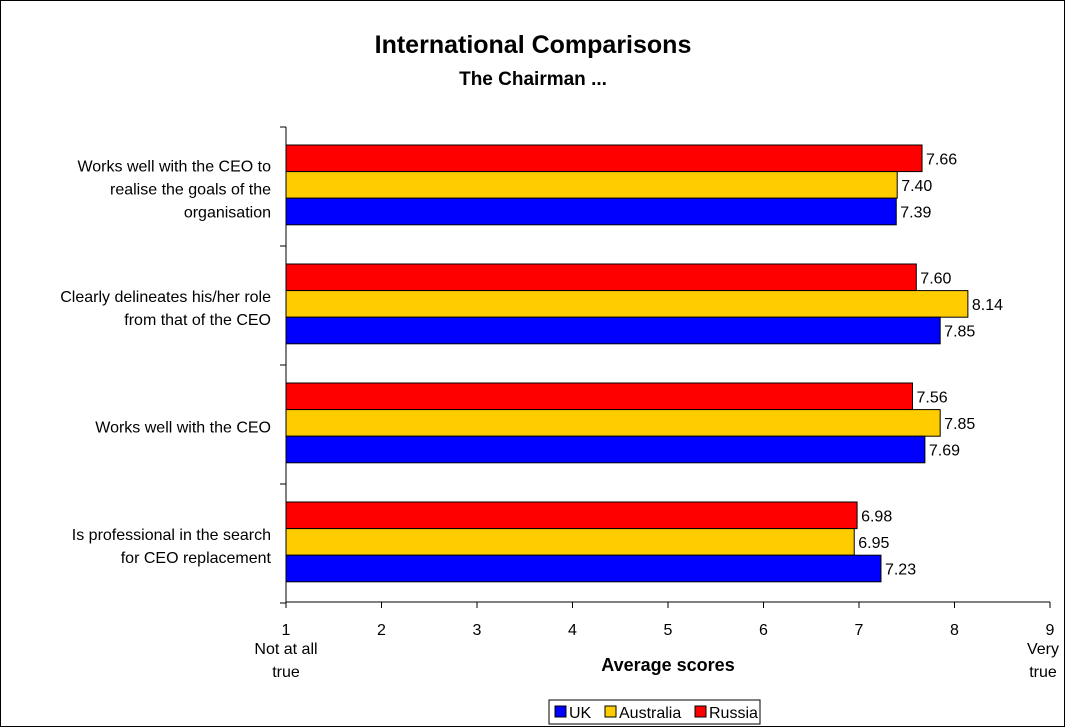 This screenshot has width=1065, height=728. What do you see at coordinates (190, 190) in the screenshot?
I see `category-label-line: realise the goals of the` at bounding box center [190, 190].